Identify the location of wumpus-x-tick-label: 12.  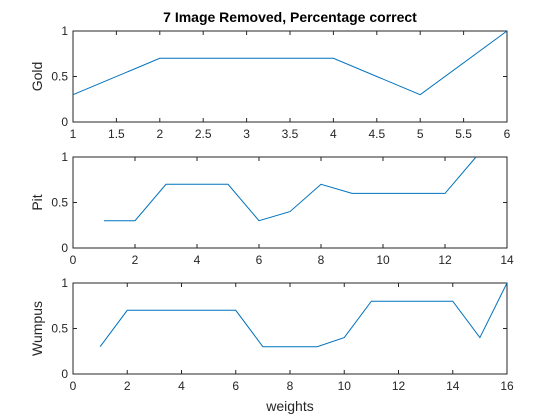
(399, 386).